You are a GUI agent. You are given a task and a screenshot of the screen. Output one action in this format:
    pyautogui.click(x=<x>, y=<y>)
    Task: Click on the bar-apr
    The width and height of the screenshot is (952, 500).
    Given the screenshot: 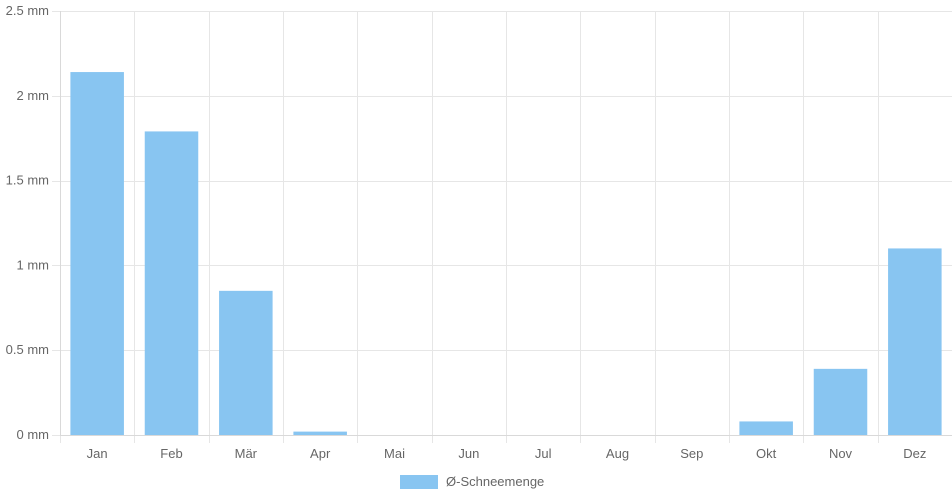 What is the action you would take?
    pyautogui.click(x=320, y=433)
    